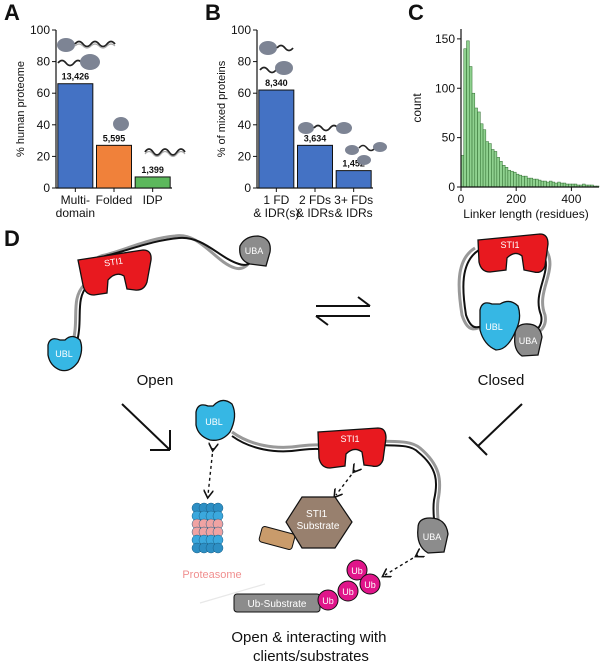  Describe the element at coordinates (44, 93) in the screenshot. I see `y-tick-label: 60` at that location.